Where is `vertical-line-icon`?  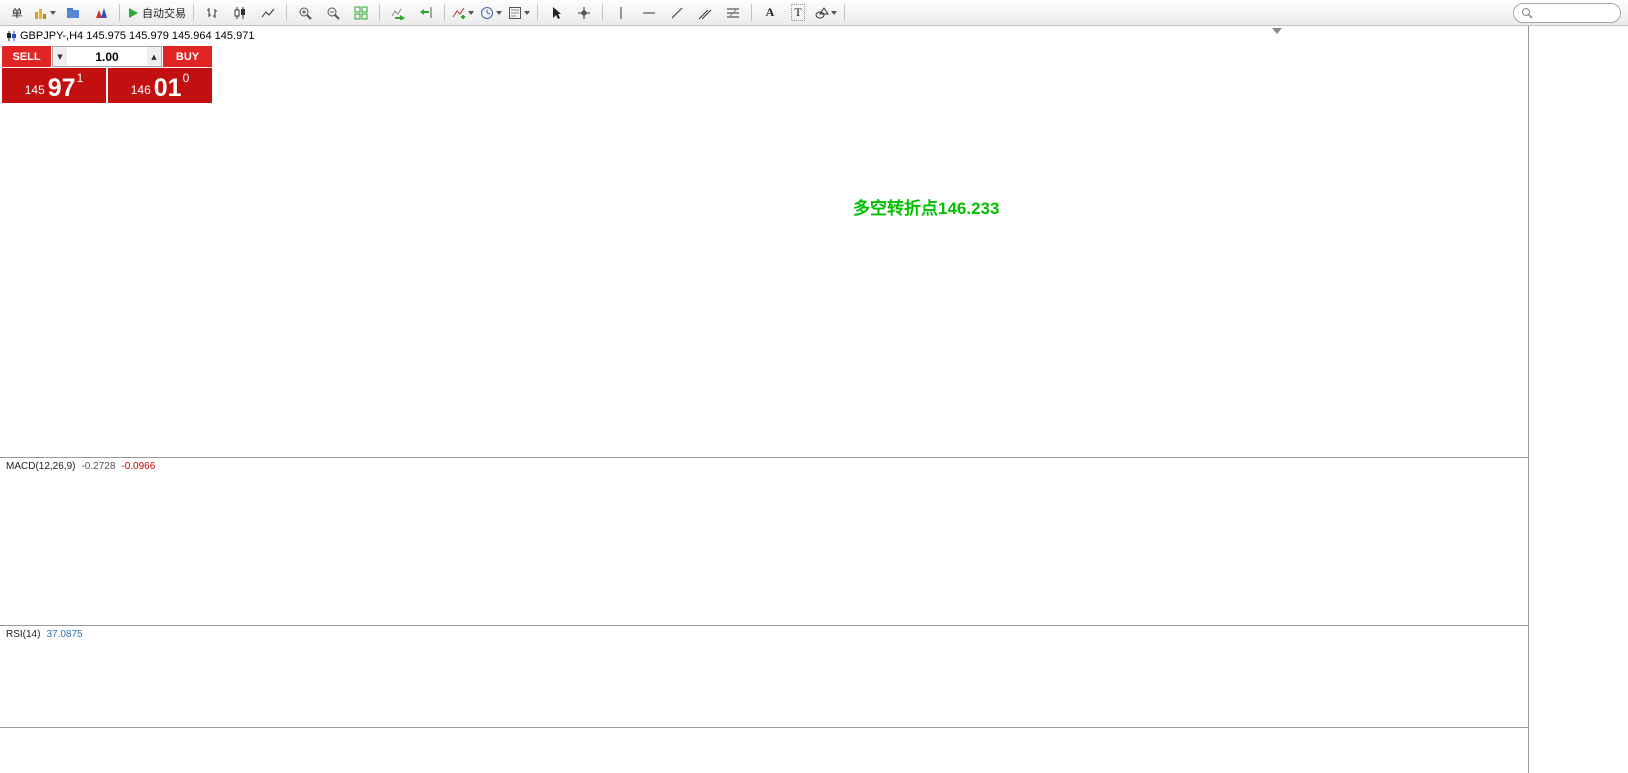 vertical-line-icon is located at coordinates (621, 12).